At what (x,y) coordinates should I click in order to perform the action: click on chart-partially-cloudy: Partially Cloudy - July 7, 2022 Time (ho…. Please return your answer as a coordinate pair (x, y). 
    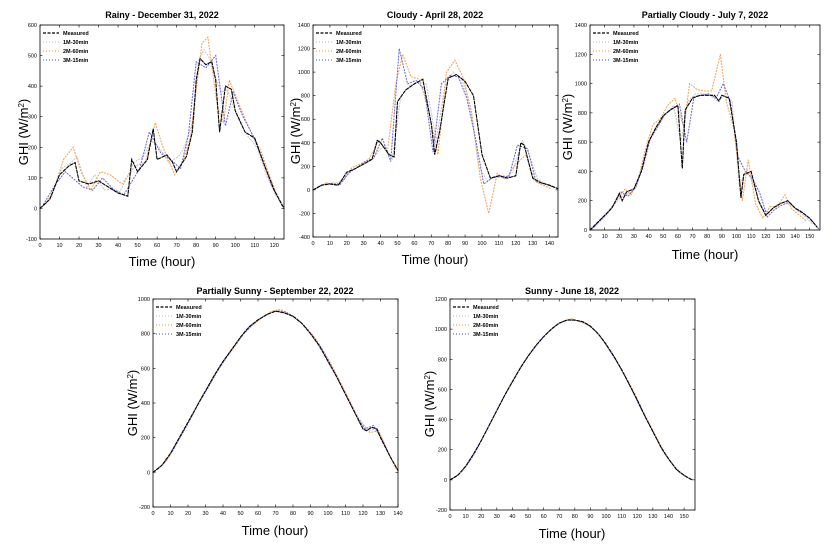
    Looking at the image, I should click on (690, 136).